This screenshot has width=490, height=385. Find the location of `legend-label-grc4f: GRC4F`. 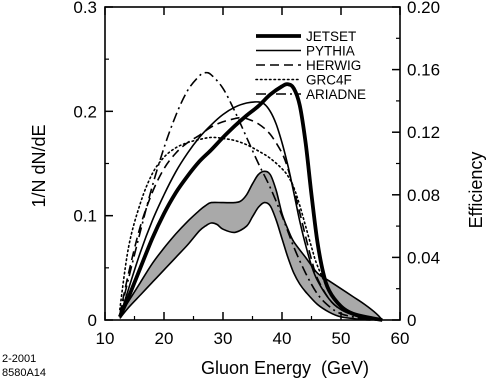

legend-label-grc4f: GRC4F is located at coordinates (329, 80).